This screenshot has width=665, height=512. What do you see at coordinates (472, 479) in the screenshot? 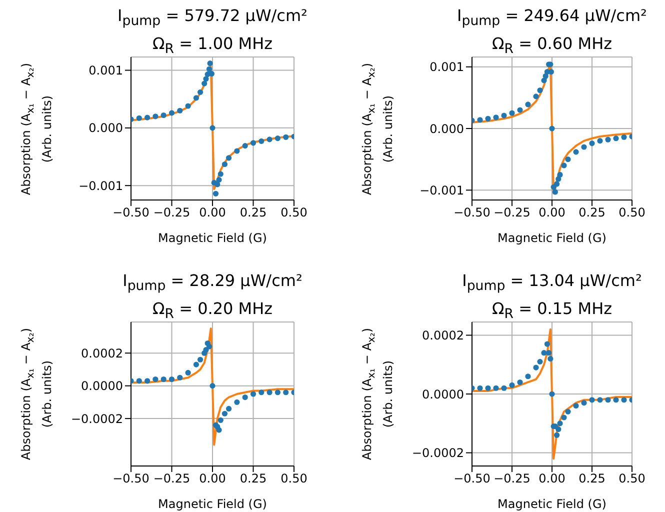
I see `x-tick-label: −0.50` at bounding box center [472, 479].